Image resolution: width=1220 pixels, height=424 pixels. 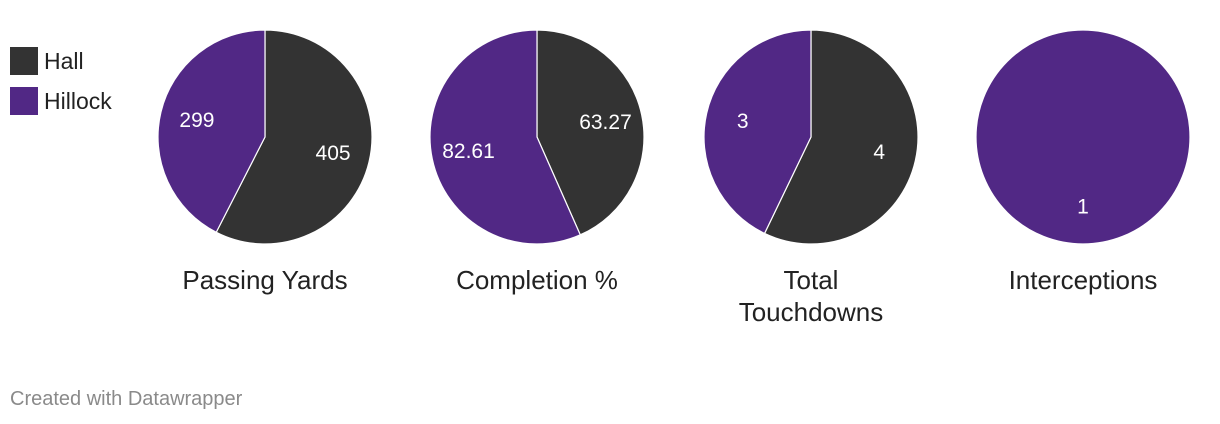 I want to click on pie-4-slice-hillock, so click(x=1083, y=137).